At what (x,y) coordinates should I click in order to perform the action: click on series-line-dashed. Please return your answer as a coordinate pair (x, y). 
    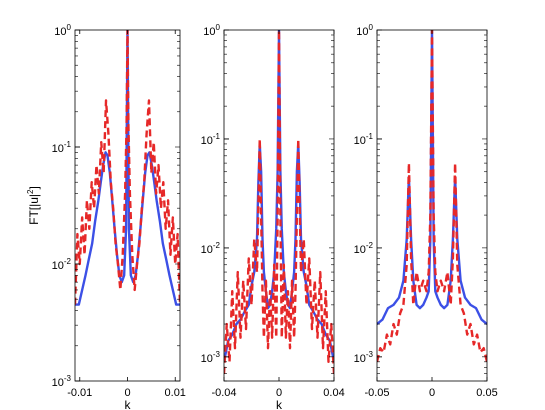
    Looking at the image, I should click on (127, 167).